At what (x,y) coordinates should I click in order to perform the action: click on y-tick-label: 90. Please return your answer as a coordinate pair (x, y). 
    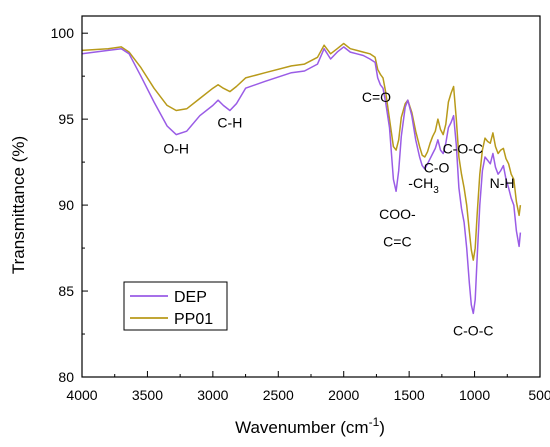
    Looking at the image, I should click on (66, 205).